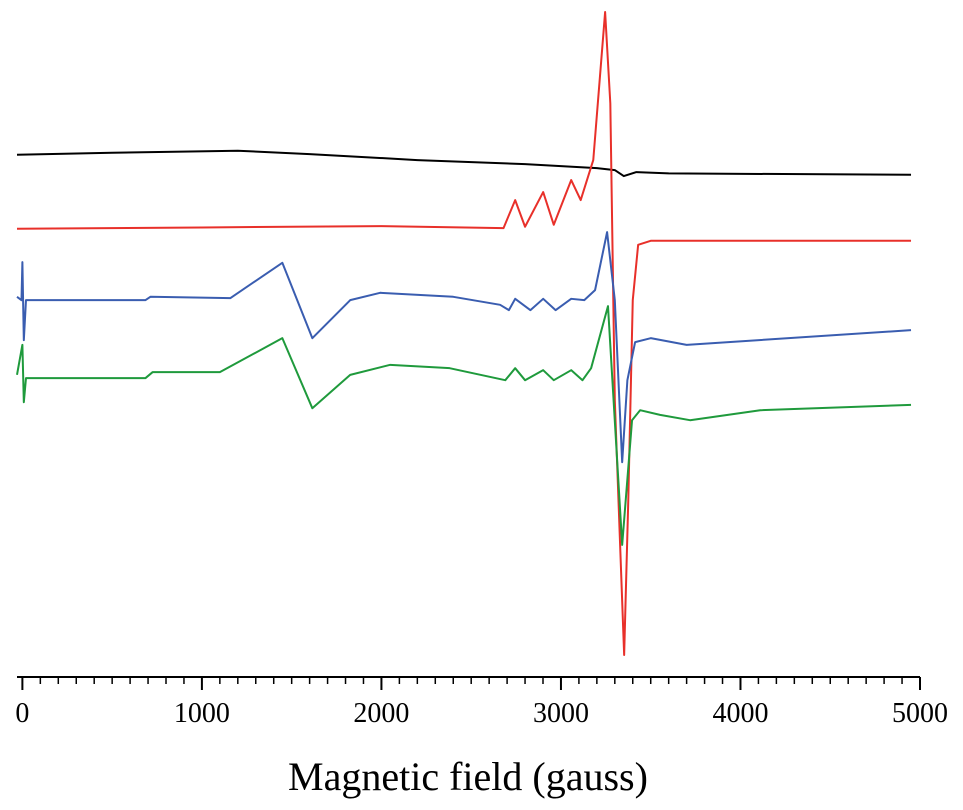 The height and width of the screenshot is (810, 963). I want to click on x-tick-label: 4000, so click(740, 713).